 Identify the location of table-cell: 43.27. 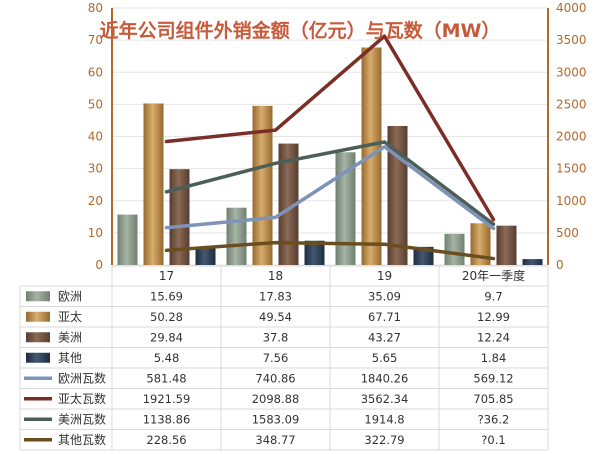
(384, 337).